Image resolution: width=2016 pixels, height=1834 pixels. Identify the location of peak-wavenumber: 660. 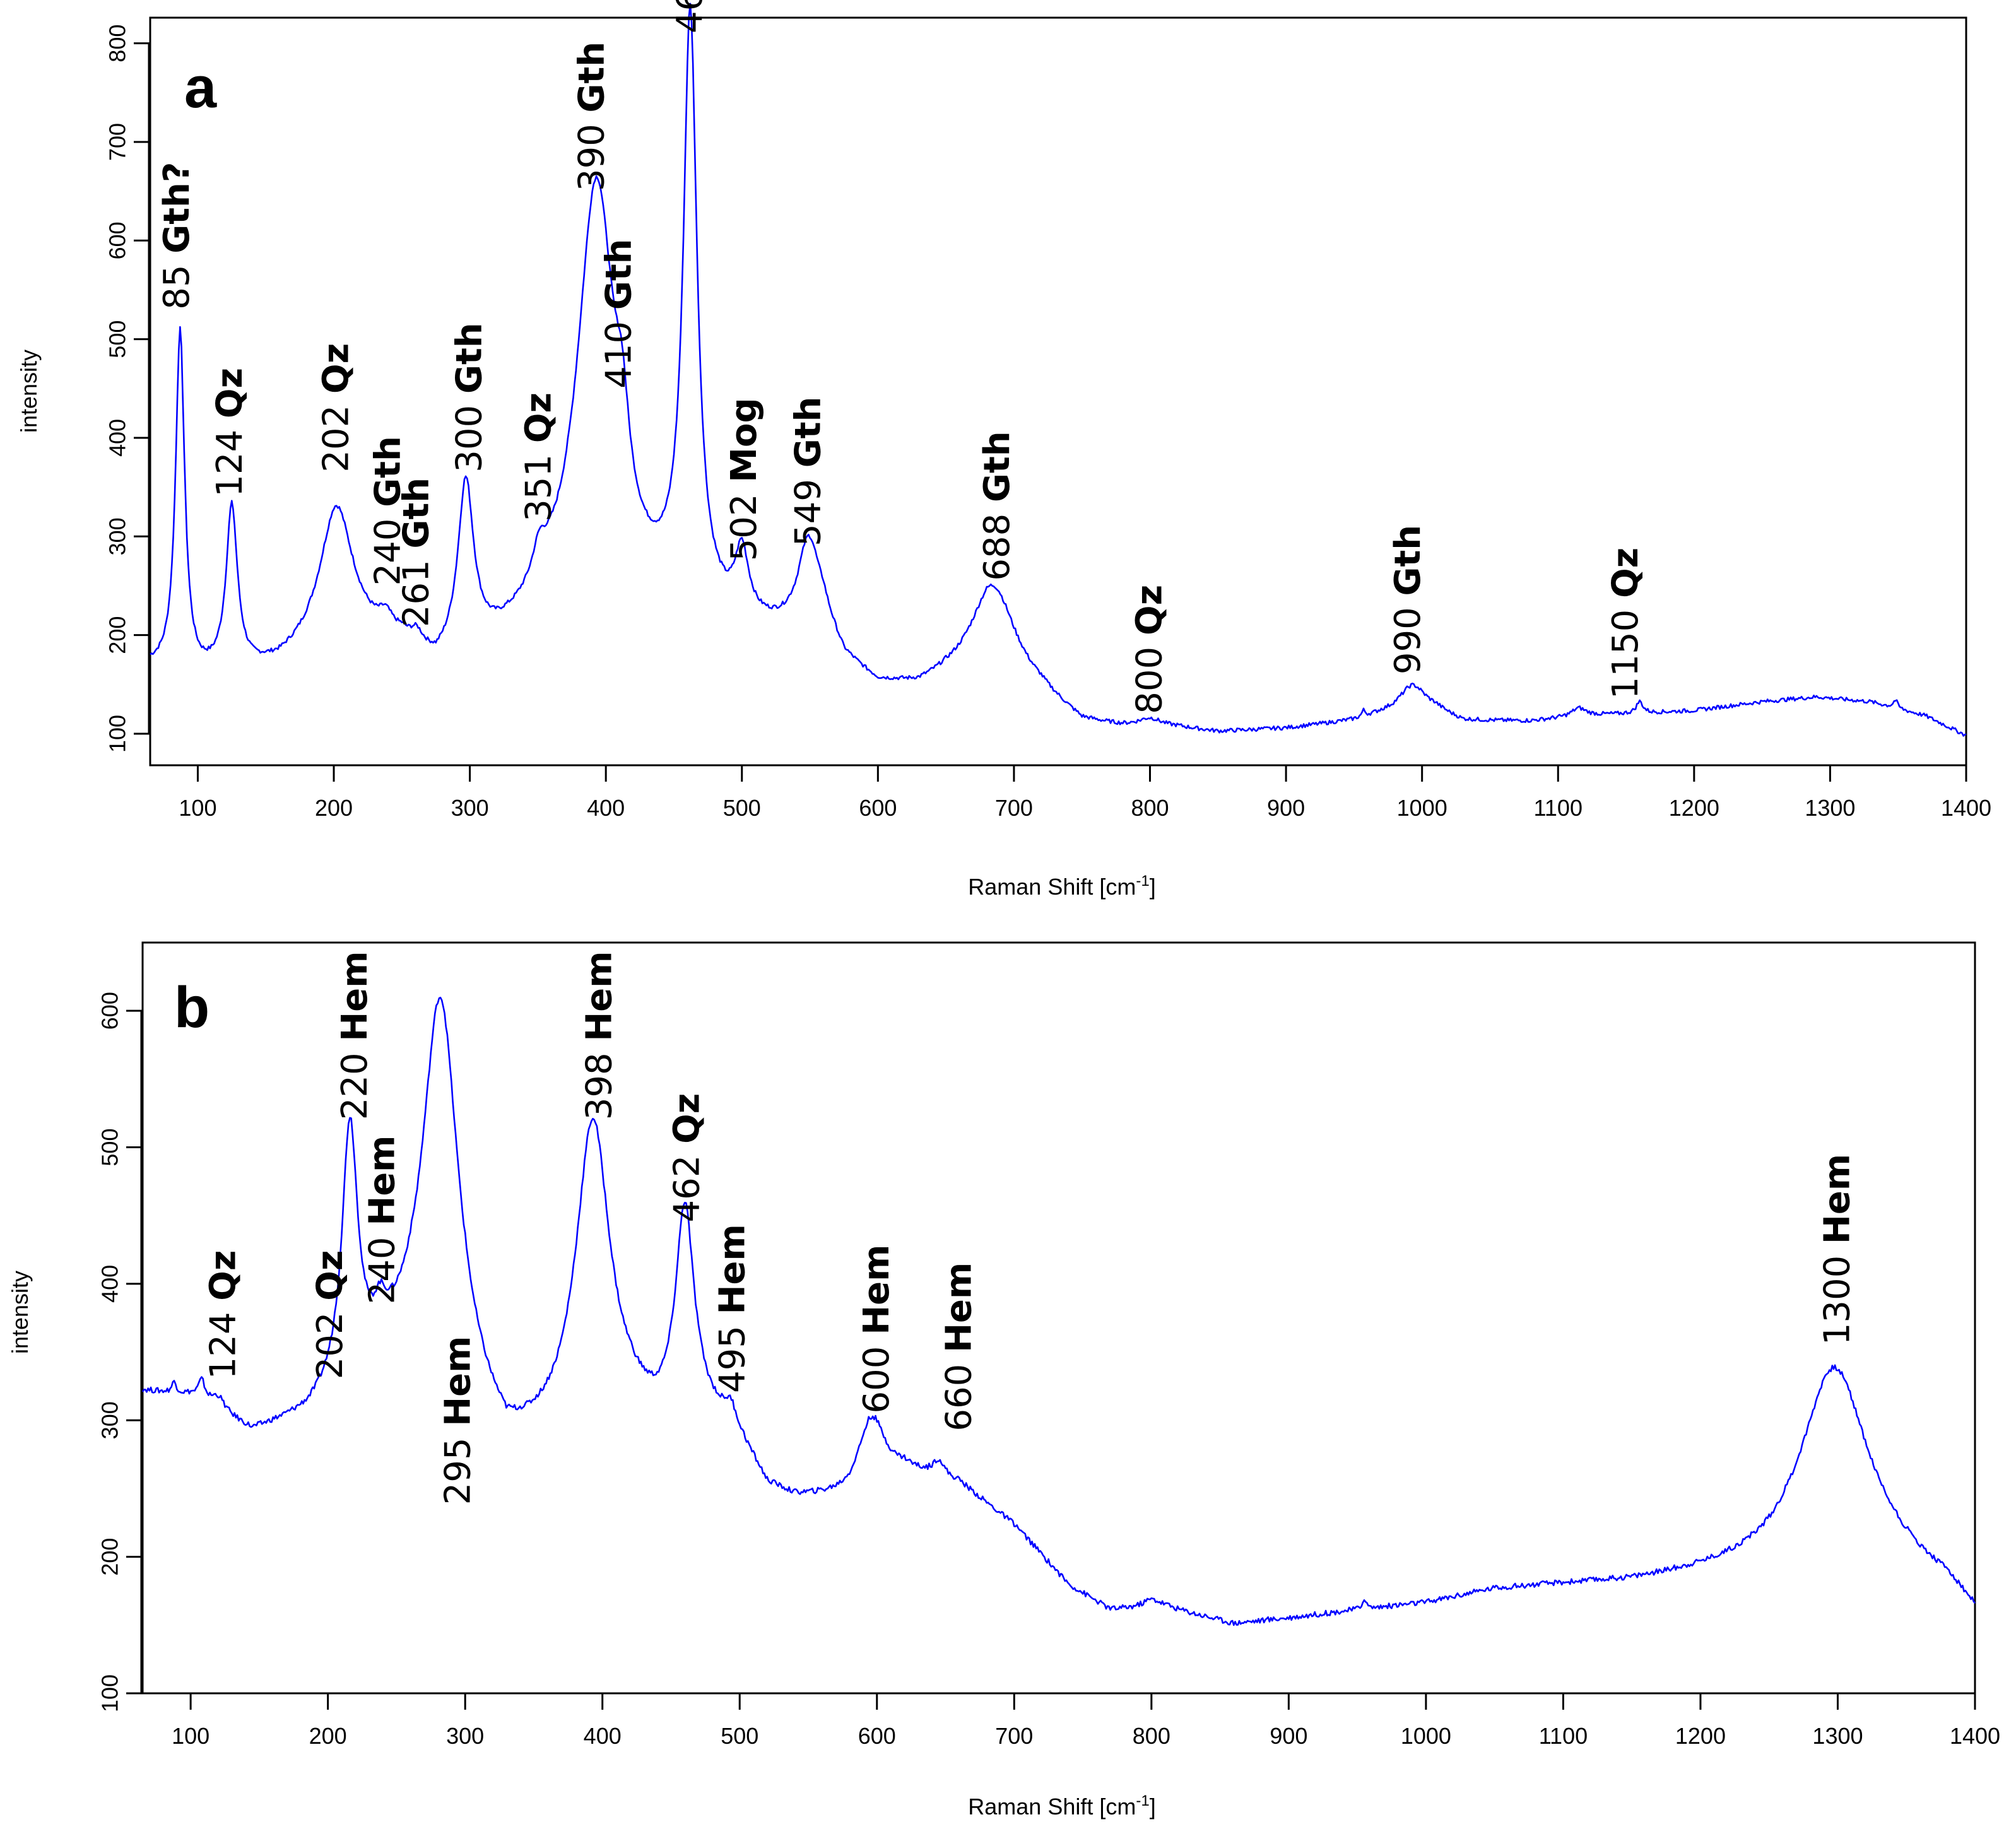
(958, 1392).